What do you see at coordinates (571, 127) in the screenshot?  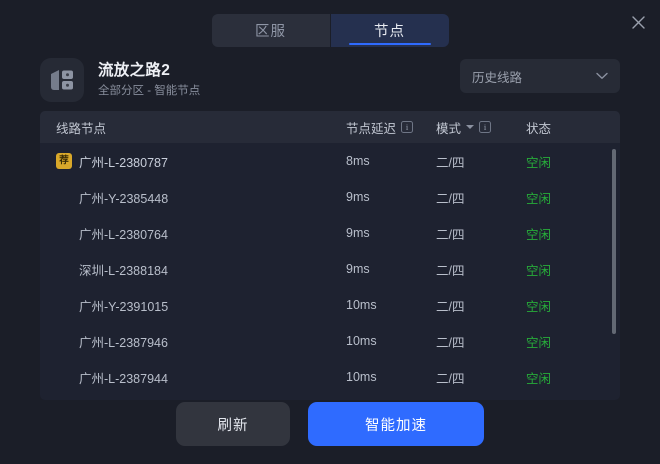 I see `column-header-status: 状态` at bounding box center [571, 127].